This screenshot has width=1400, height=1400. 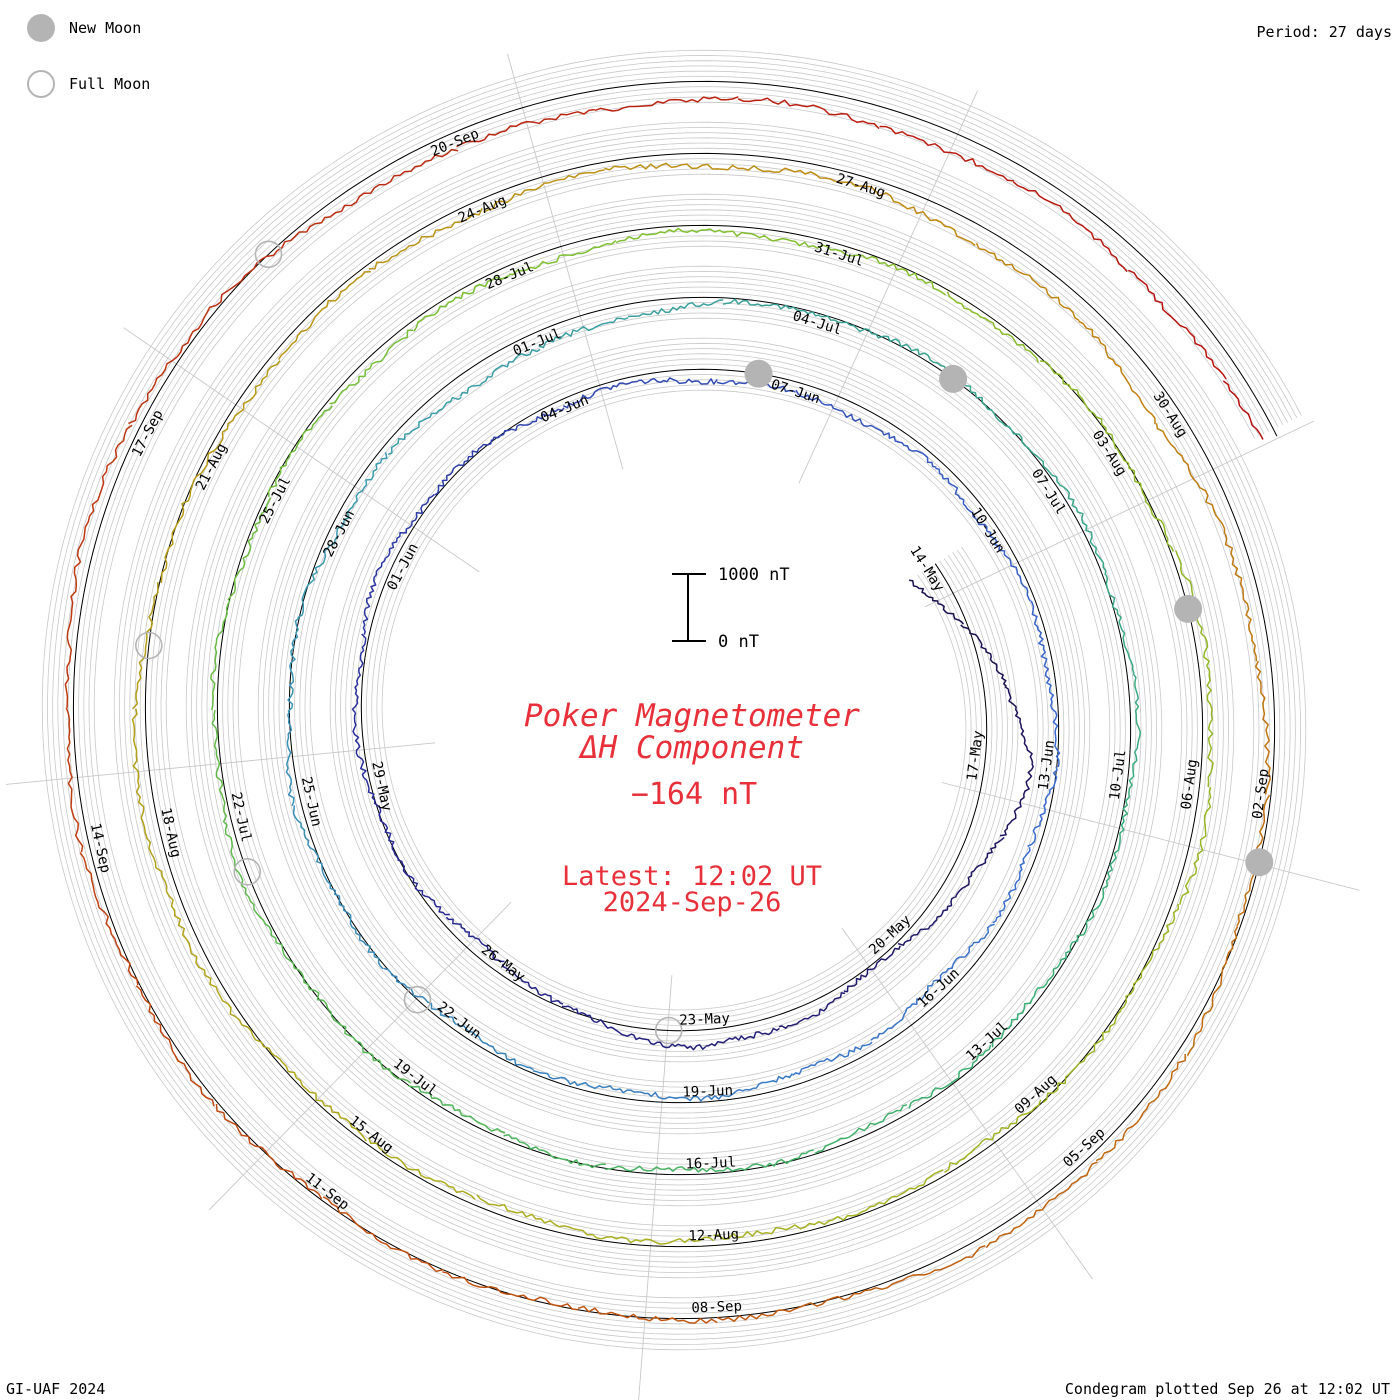 What do you see at coordinates (1084, 1148) in the screenshot?
I see `date-label: 05-Sep` at bounding box center [1084, 1148].